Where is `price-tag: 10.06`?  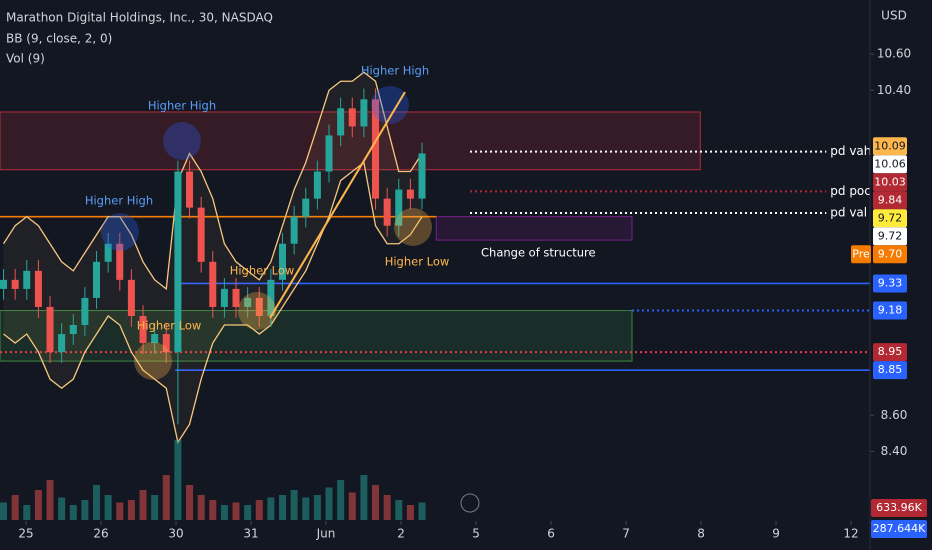 price-tag: 10.06 is located at coordinates (890, 164).